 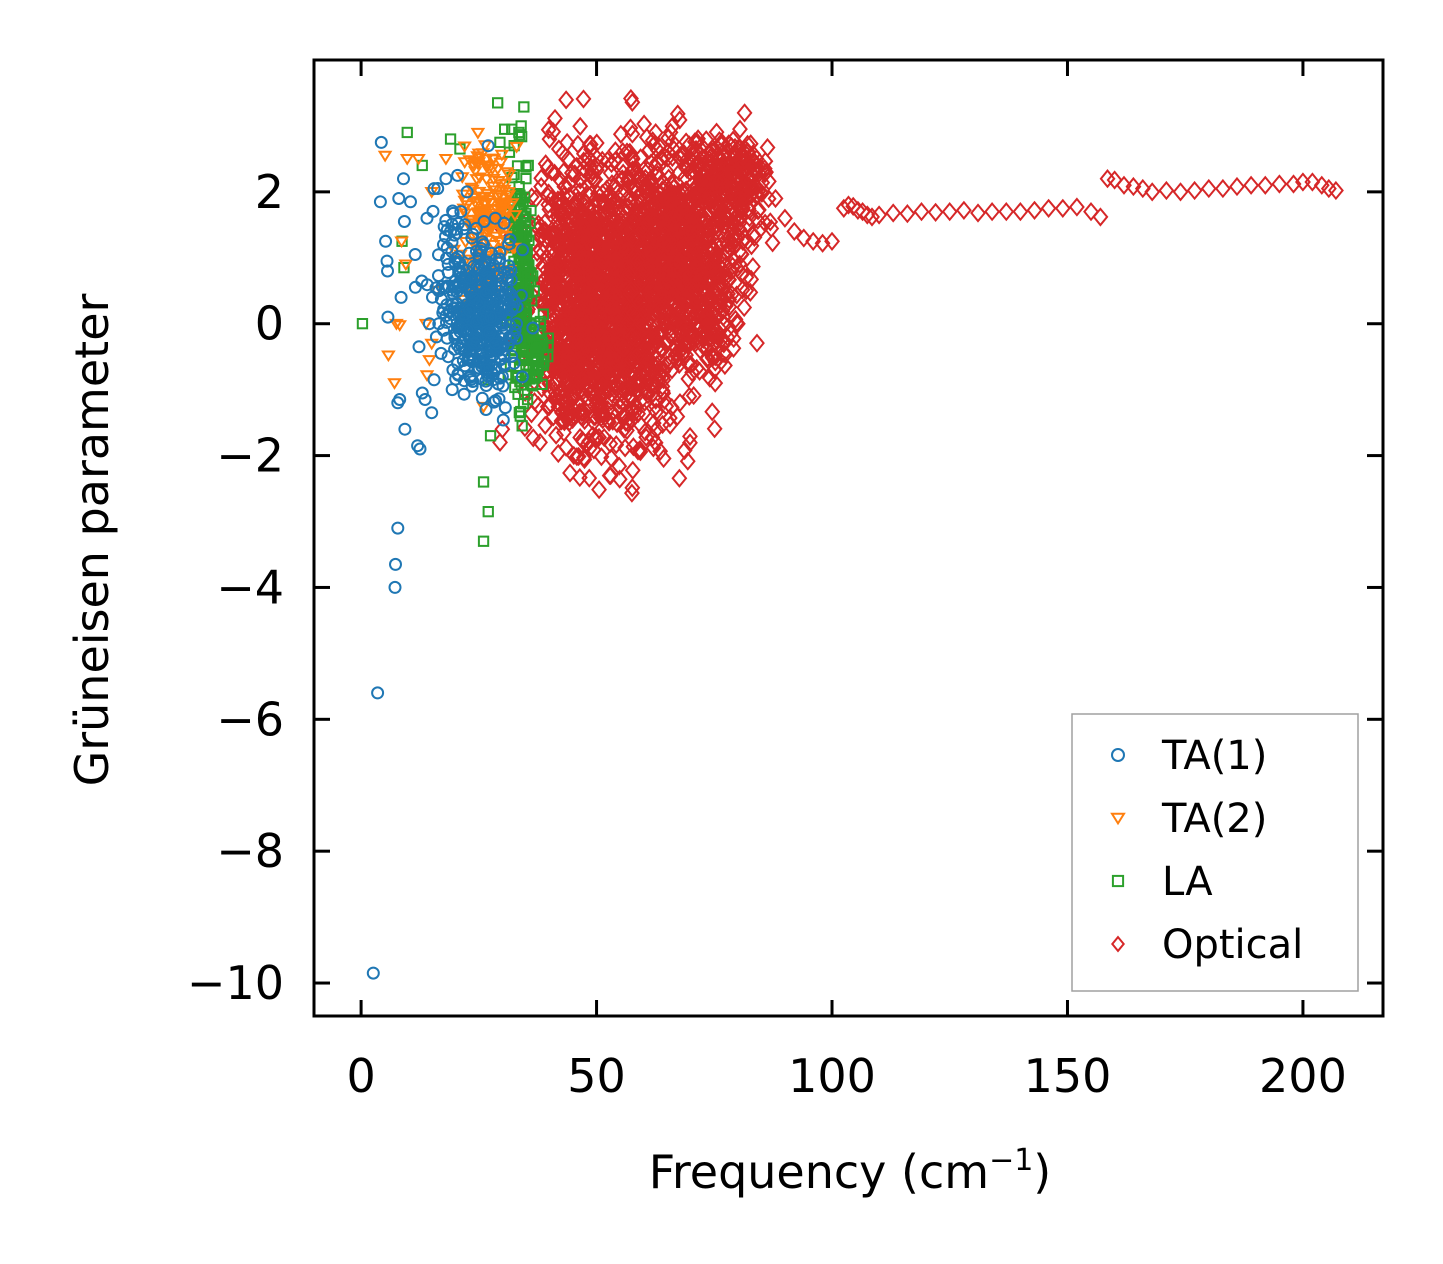 What do you see at coordinates (1188, 819) in the screenshot?
I see `legend-item: TA(2)` at bounding box center [1188, 819].